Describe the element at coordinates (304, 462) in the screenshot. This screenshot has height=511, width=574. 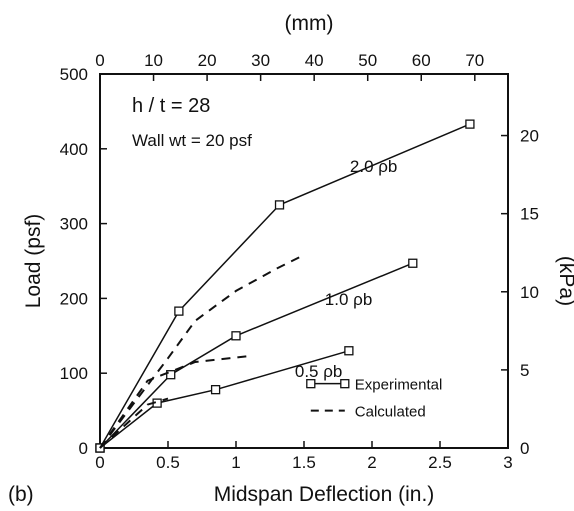
I see `x-tick-label: 1.5` at that location.